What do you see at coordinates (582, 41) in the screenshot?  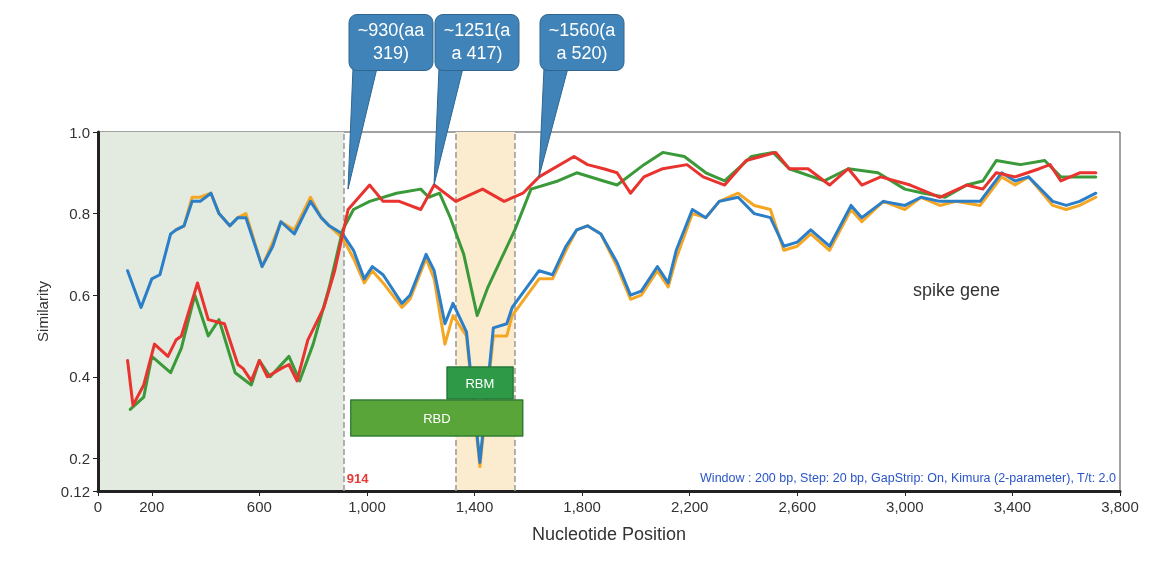 I see `annotation: ~1560(a a 520)` at bounding box center [582, 41].